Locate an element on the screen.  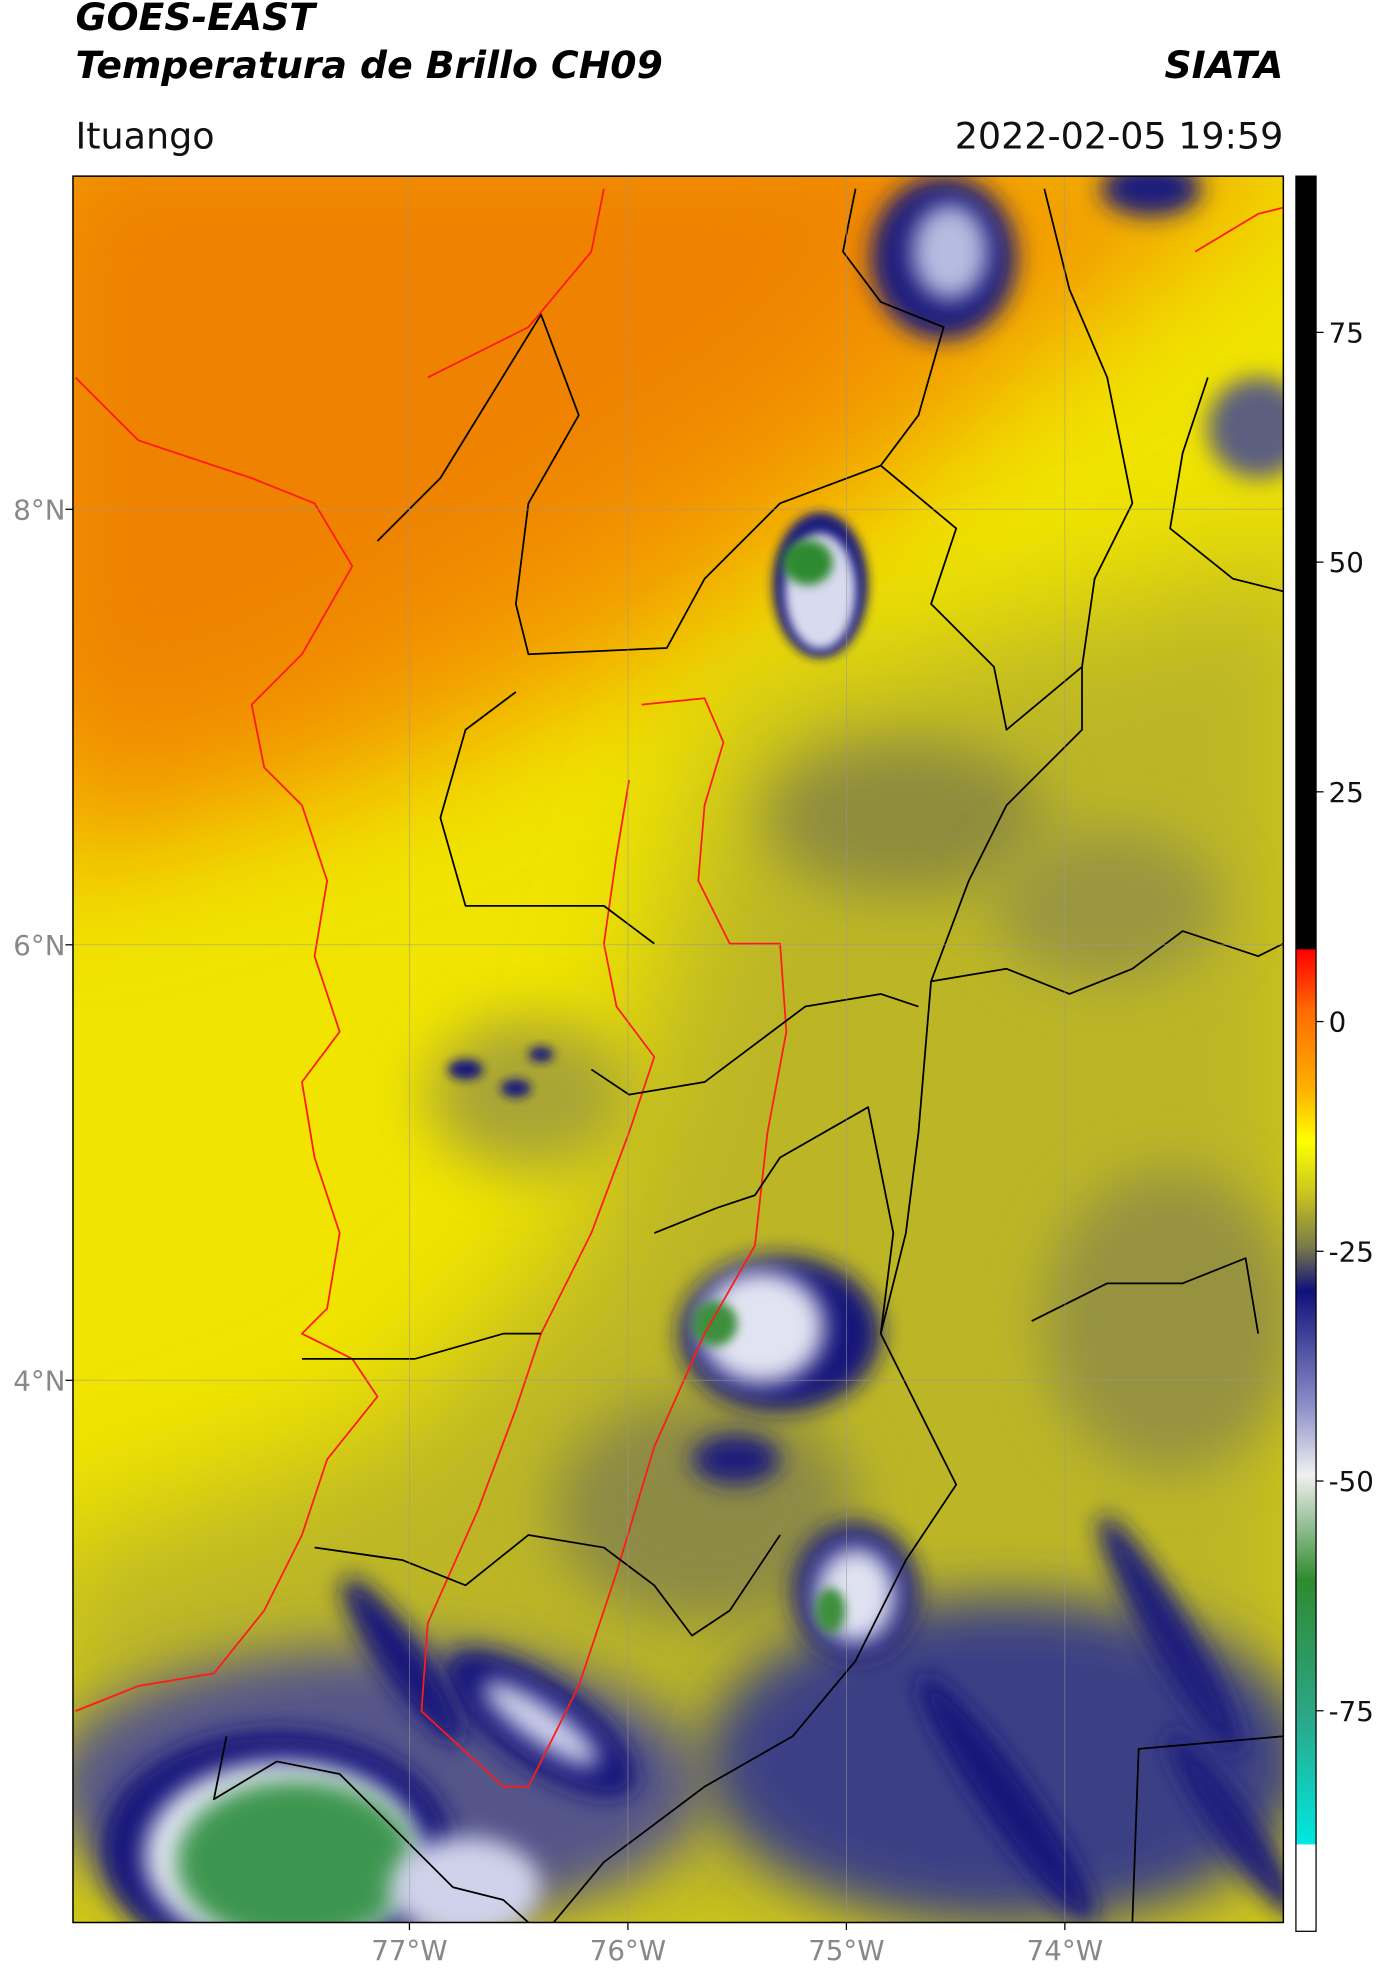
colorbar-tick-label: -50 is located at coordinates (1351, 1481).